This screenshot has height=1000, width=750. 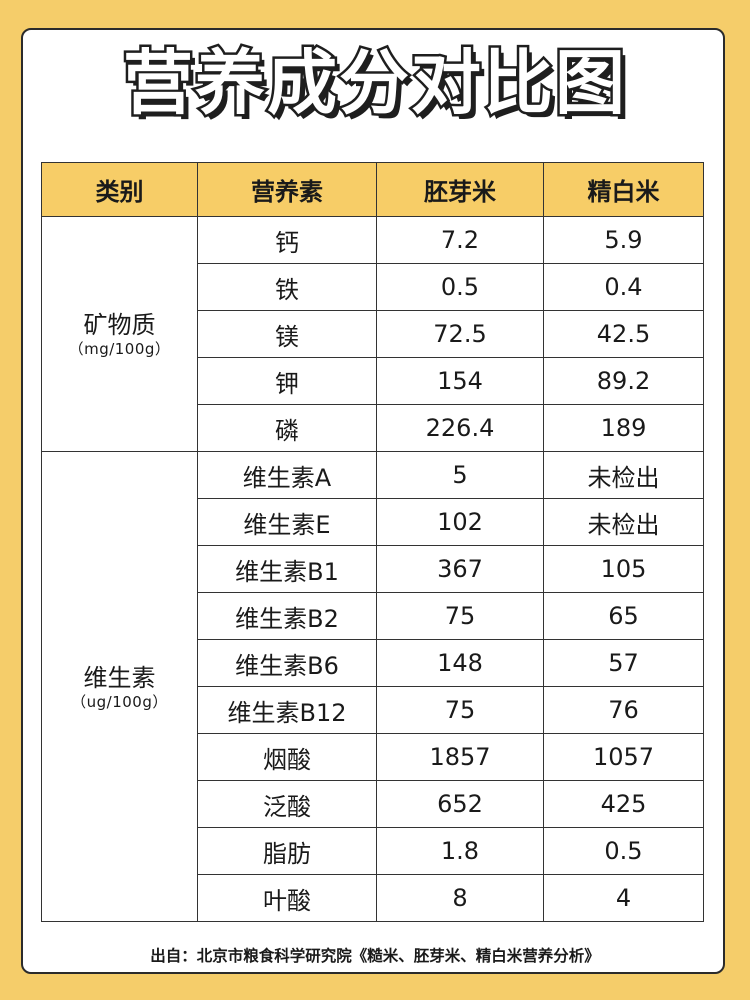 I want to click on table-row: 脂肪 1.8 0.5, so click(x=373, y=851).